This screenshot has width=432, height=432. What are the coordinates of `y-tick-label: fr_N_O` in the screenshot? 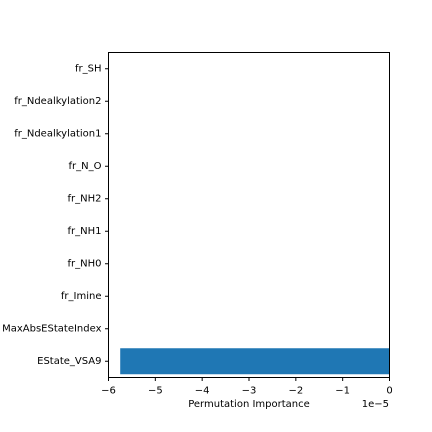 It's located at (85, 166).